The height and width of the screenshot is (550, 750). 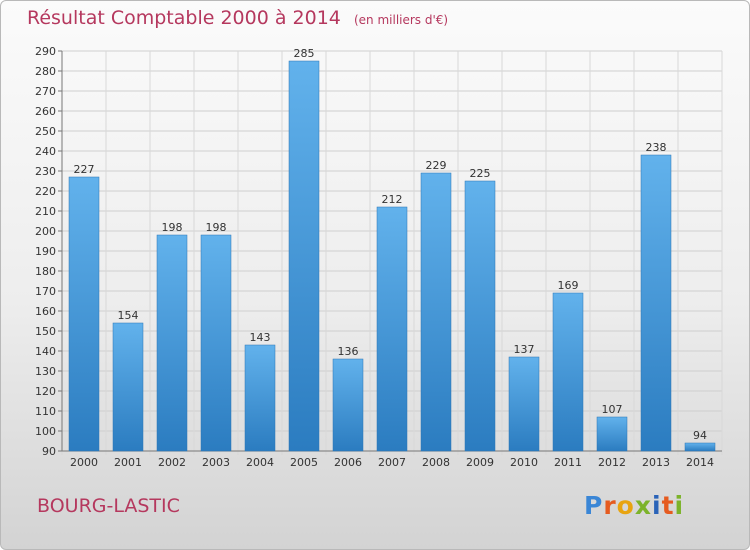 What do you see at coordinates (524, 349) in the screenshot?
I see `data-label: 137` at bounding box center [524, 349].